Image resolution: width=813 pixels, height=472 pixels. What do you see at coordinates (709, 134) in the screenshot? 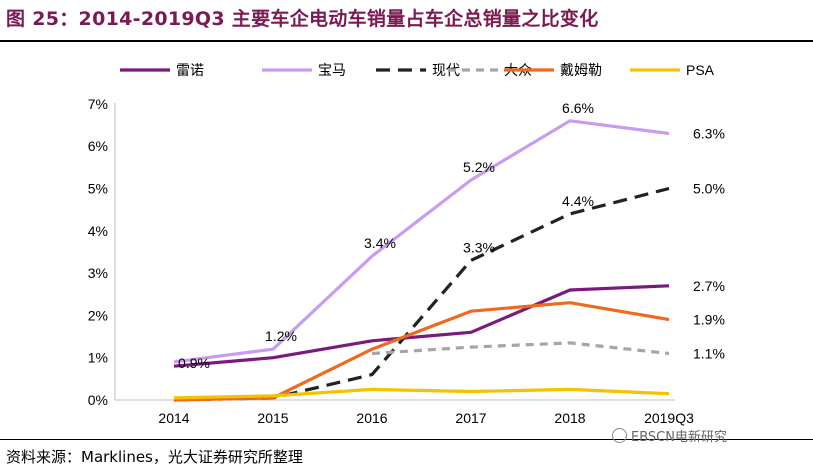
I see `data-label: 6.3%` at bounding box center [709, 134].